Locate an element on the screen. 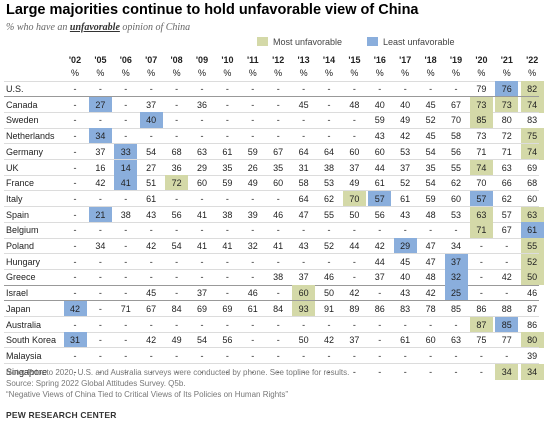 This screenshot has height=432, width=559. subtitle-suffix: opinion of China is located at coordinates (155, 27).